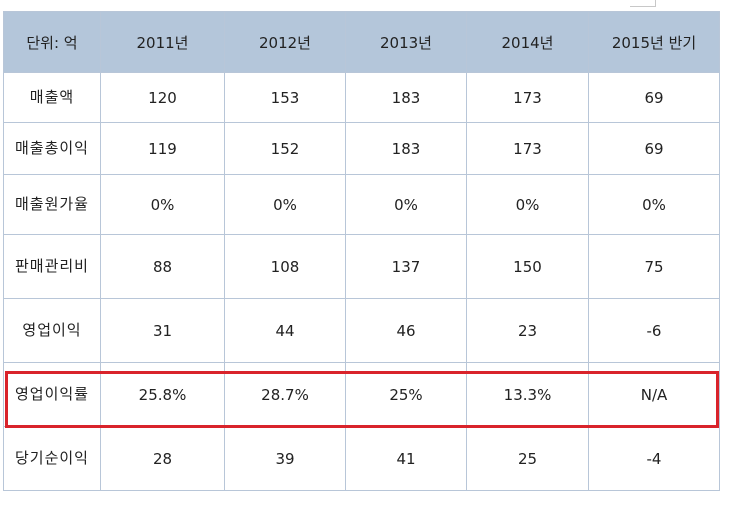 The width and height of the screenshot is (732, 520). I want to click on table-cell: 153, so click(285, 97).